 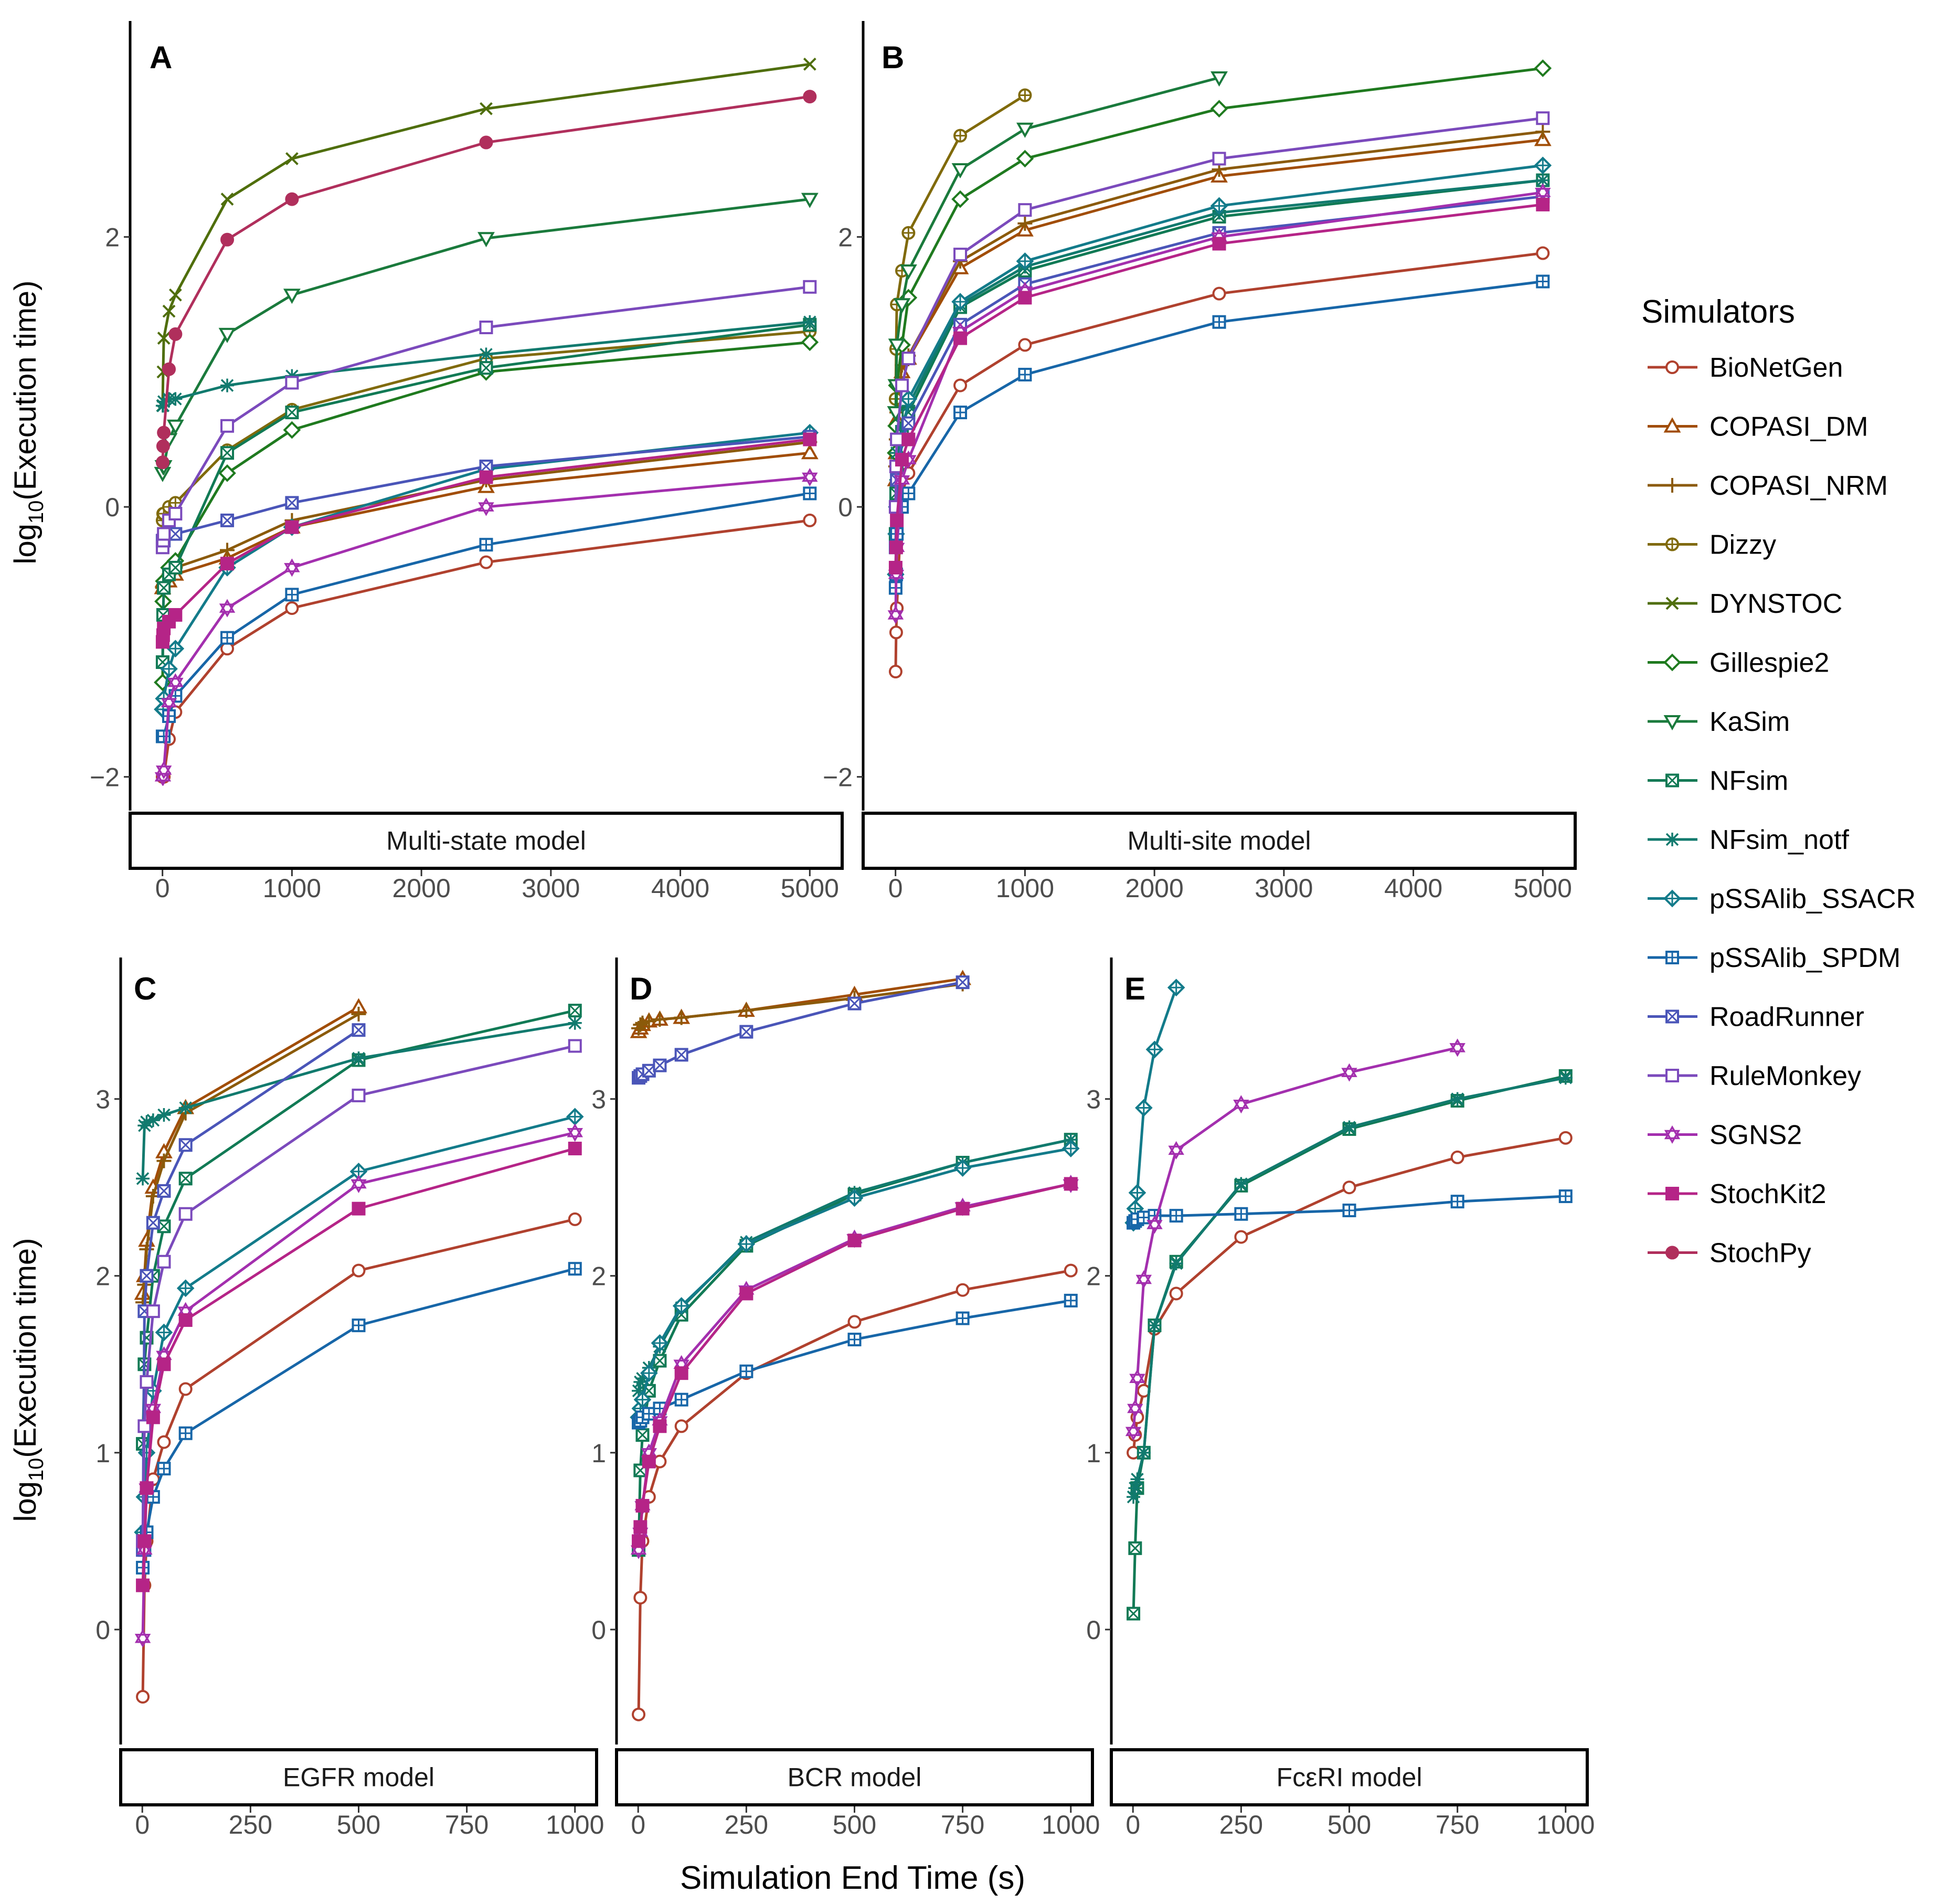 What do you see at coordinates (102, 1630) in the screenshot?
I see `y-tick-label: 0` at bounding box center [102, 1630].